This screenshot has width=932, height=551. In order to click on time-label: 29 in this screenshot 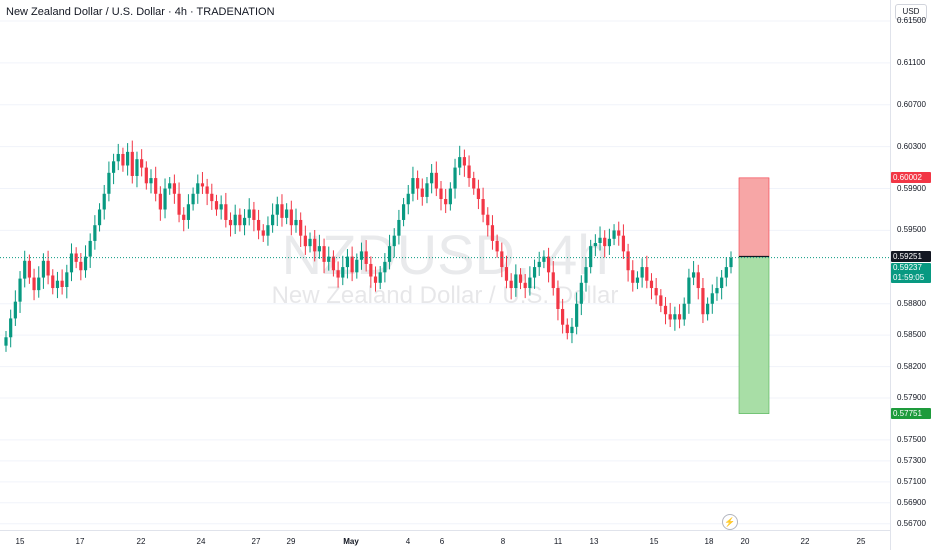, I will do `click(291, 541)`.